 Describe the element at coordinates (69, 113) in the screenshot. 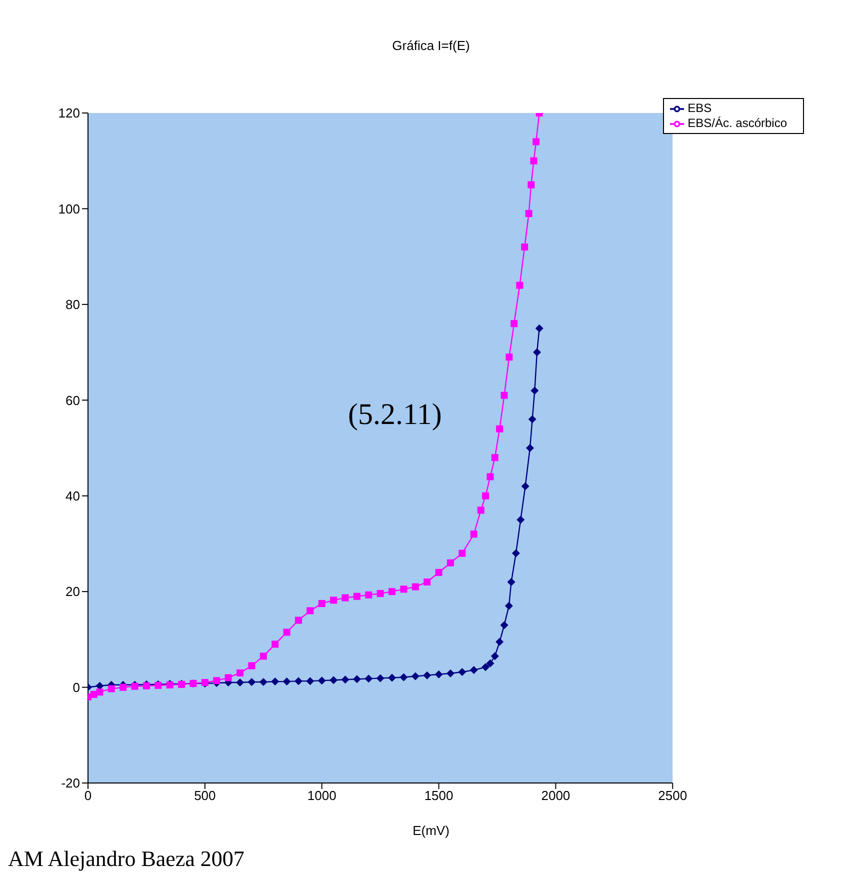

I see `y-tick-label: 120` at that location.